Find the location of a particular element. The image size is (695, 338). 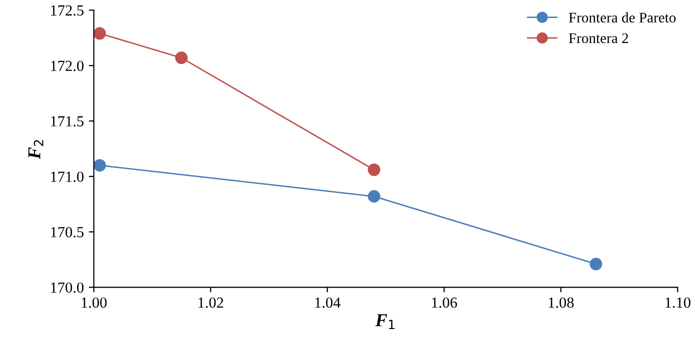

y-tick-label: 172.5 is located at coordinates (67, 10).